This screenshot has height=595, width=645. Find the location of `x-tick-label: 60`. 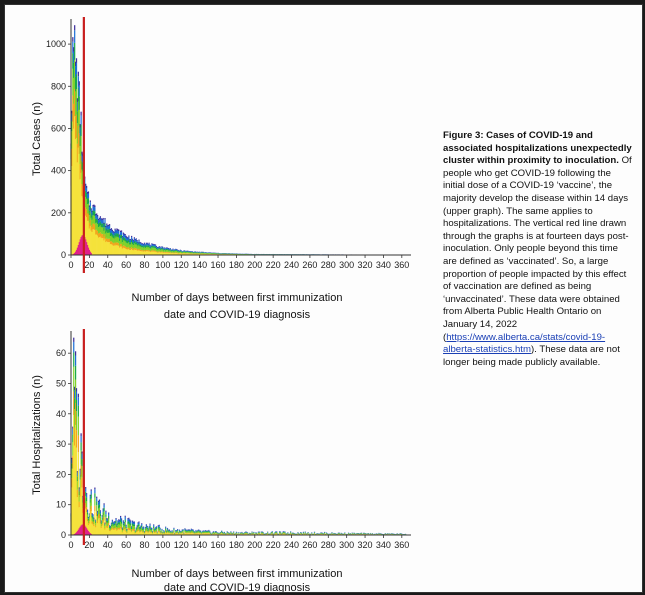

x-tick-label: 60 is located at coordinates (126, 265).